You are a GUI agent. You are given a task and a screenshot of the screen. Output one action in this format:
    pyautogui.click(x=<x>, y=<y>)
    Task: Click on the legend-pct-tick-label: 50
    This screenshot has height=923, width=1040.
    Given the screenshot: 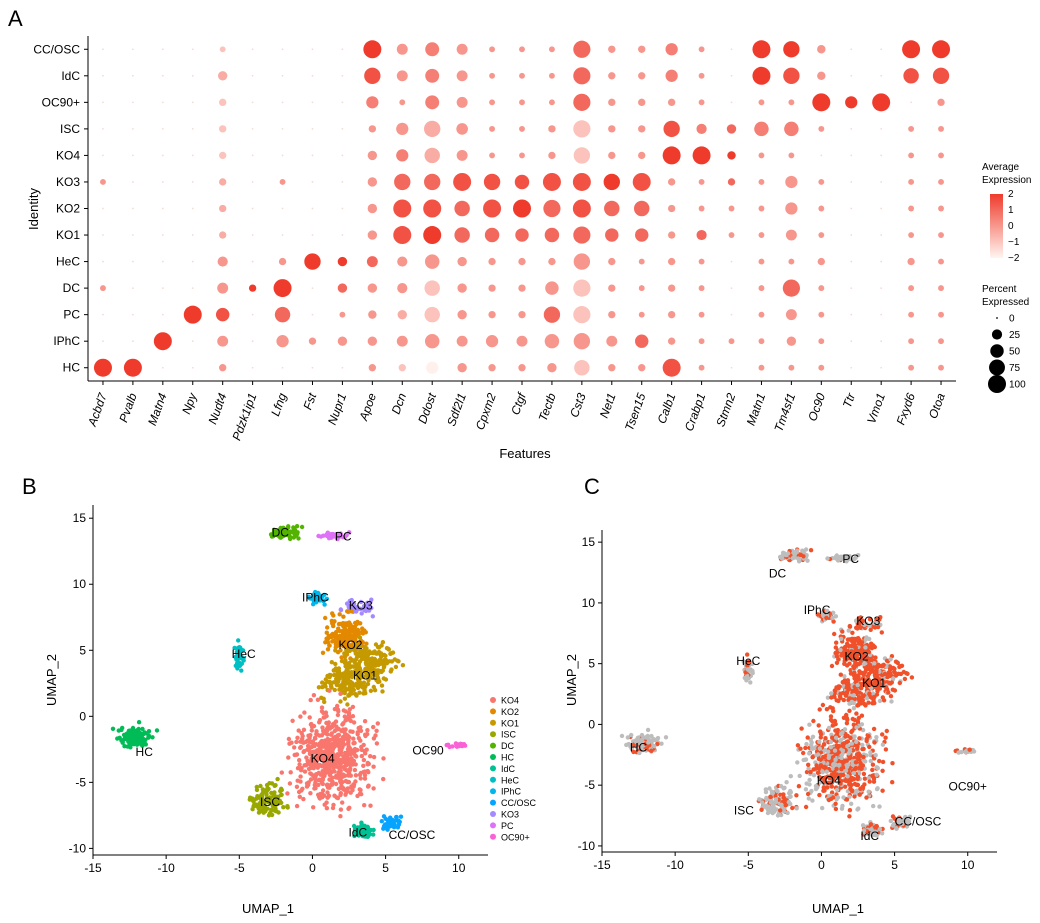 What is the action you would take?
    pyautogui.click(x=1015, y=352)
    